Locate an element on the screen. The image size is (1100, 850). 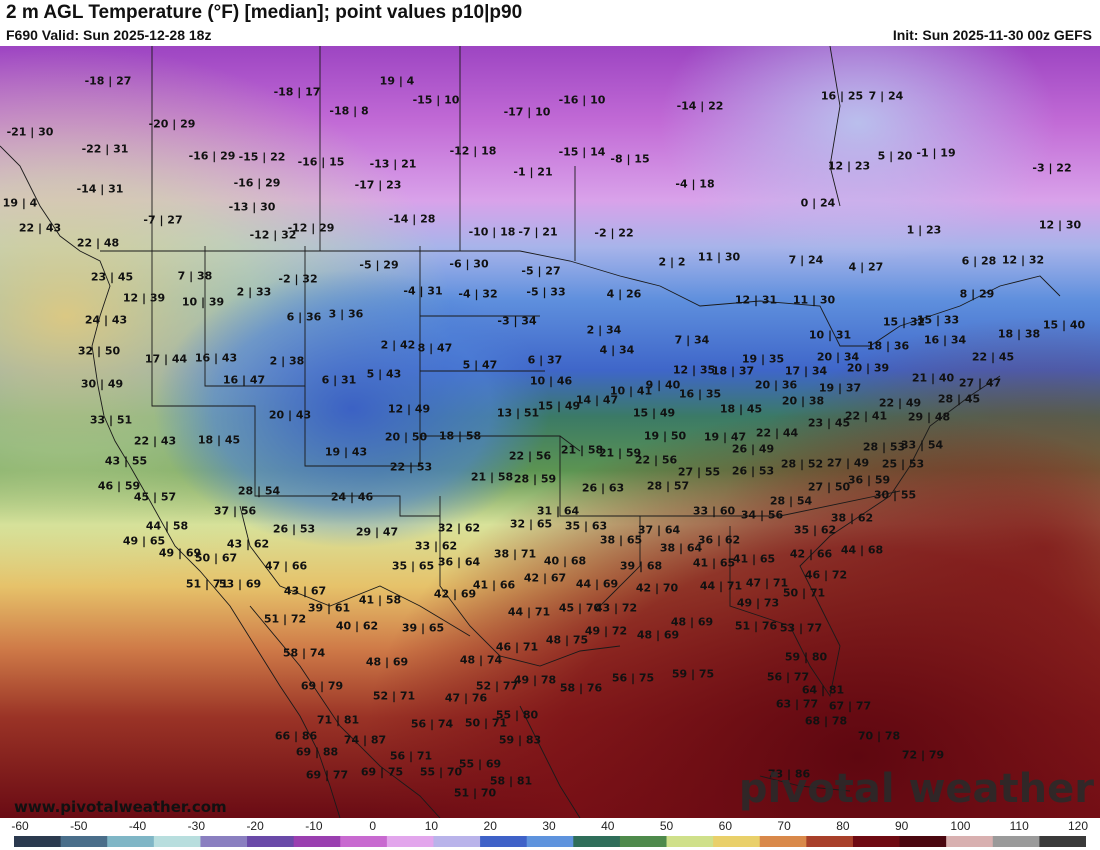
colorbar-tick-label: 110 is located at coordinates (1019, 826).